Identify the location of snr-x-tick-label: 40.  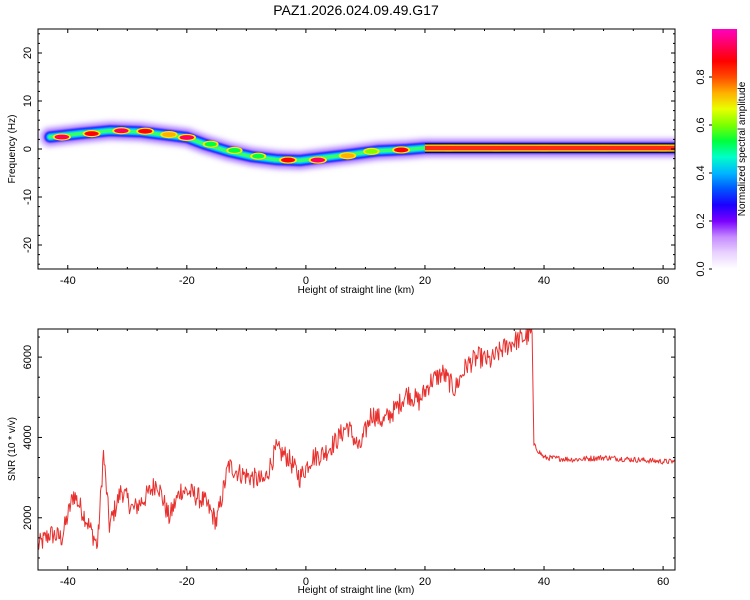
(544, 582).